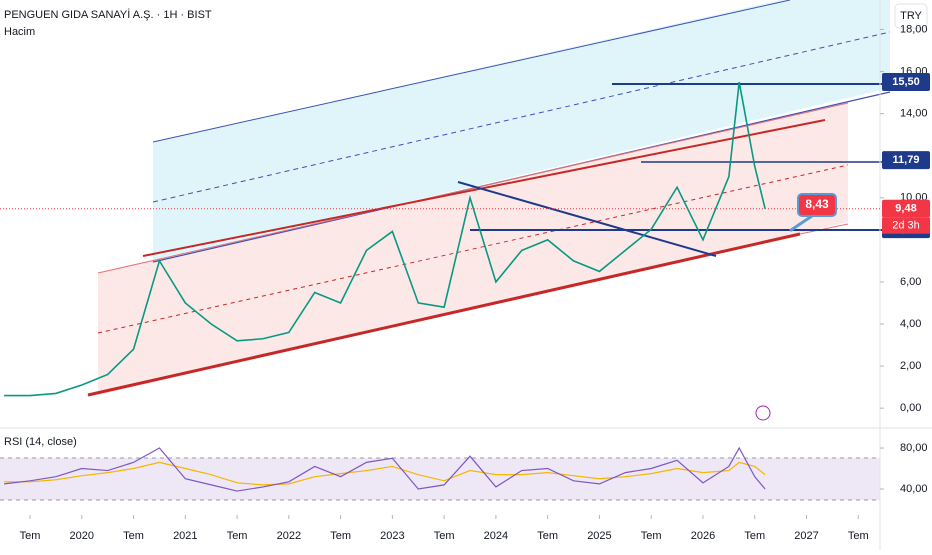  What do you see at coordinates (910, 408) in the screenshot?
I see `y-tick-label: 0,00` at bounding box center [910, 408].